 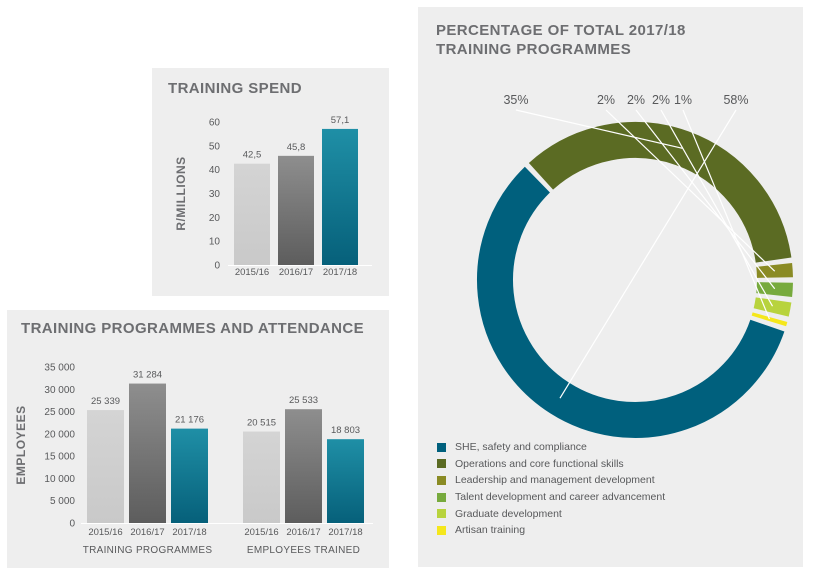 What do you see at coordinates (59, 434) in the screenshot?
I see `y-tick-label: 20 000` at bounding box center [59, 434].